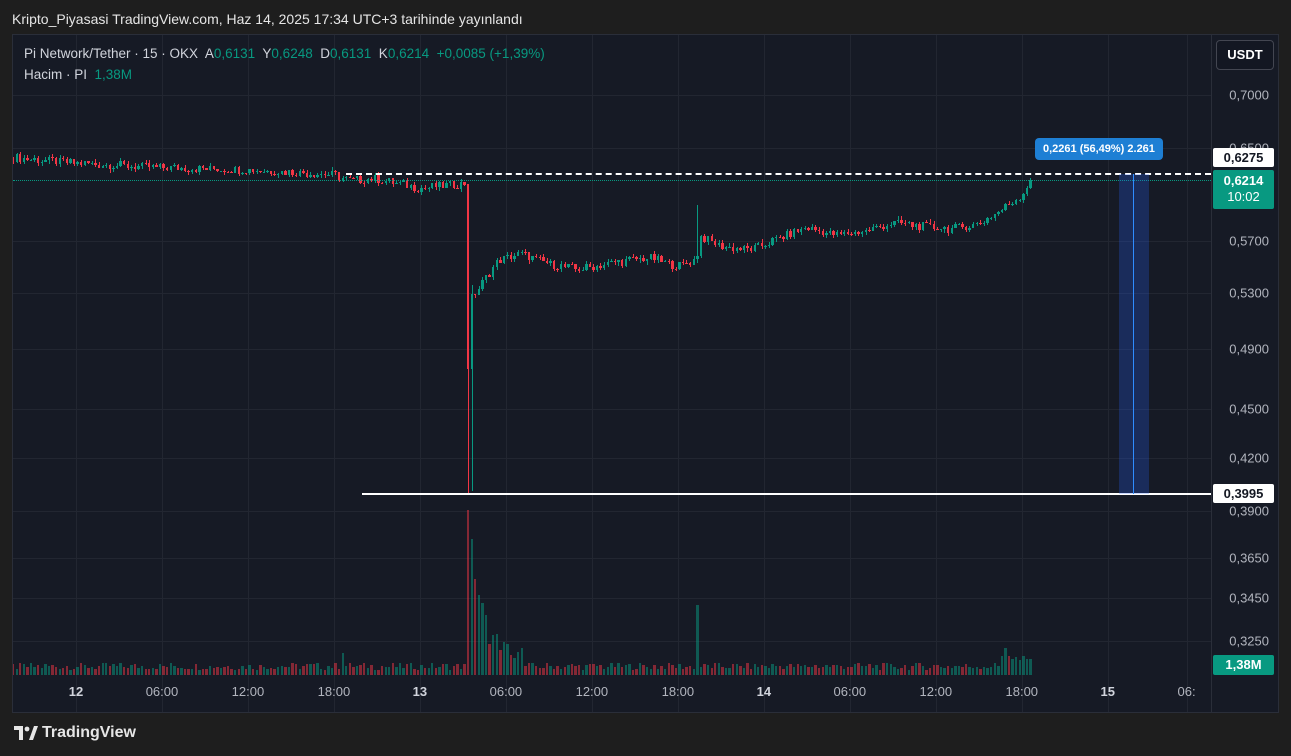 This screenshot has width=1291, height=756. Describe the element at coordinates (75, 733) in the screenshot. I see `tradingview-logo: TradingView` at that location.